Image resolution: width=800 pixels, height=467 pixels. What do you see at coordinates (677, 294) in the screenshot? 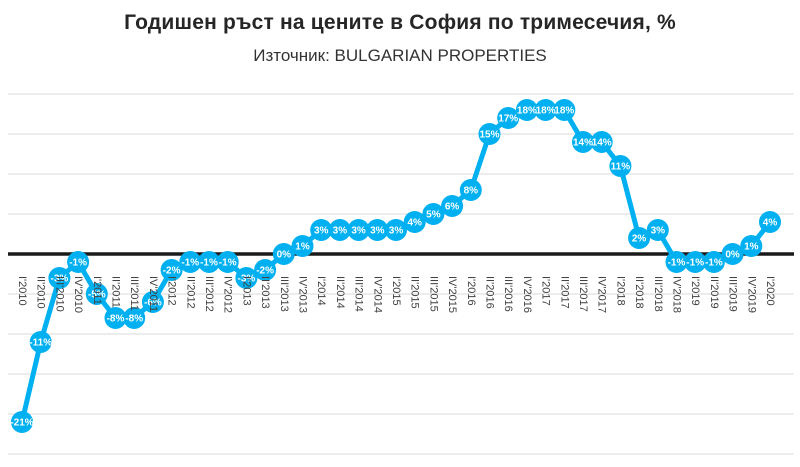
I see `x-axis-label: IV'2018` at bounding box center [677, 294].